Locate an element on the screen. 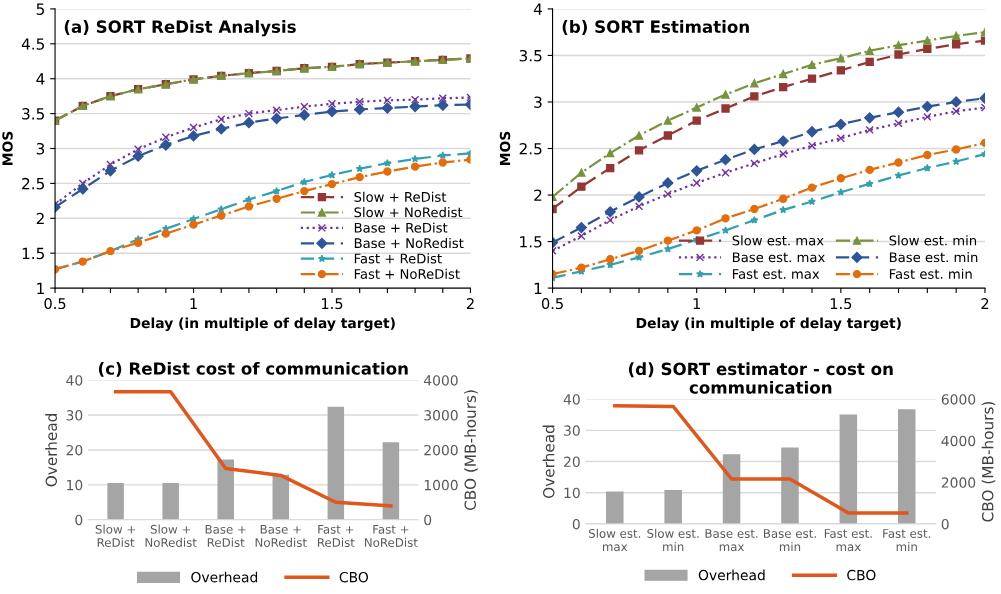  legend-label: Base + NoRedist is located at coordinates (409, 243).